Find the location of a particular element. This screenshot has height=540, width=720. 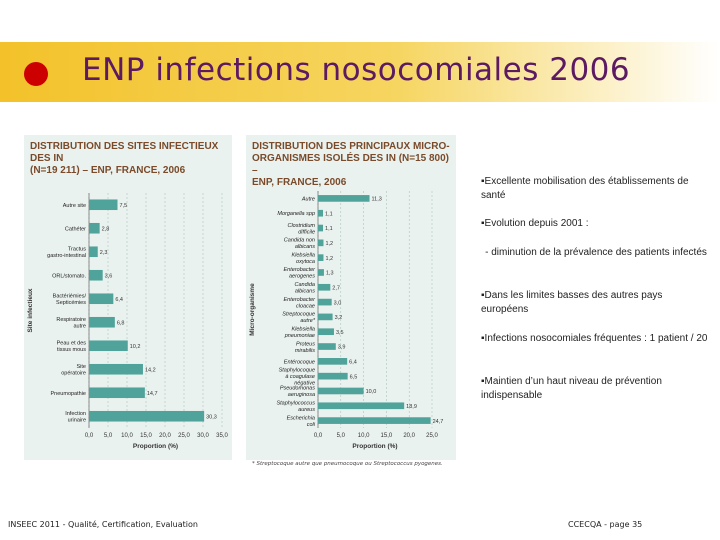

category-label: Pseudomonas is located at coordinates (297, 389).